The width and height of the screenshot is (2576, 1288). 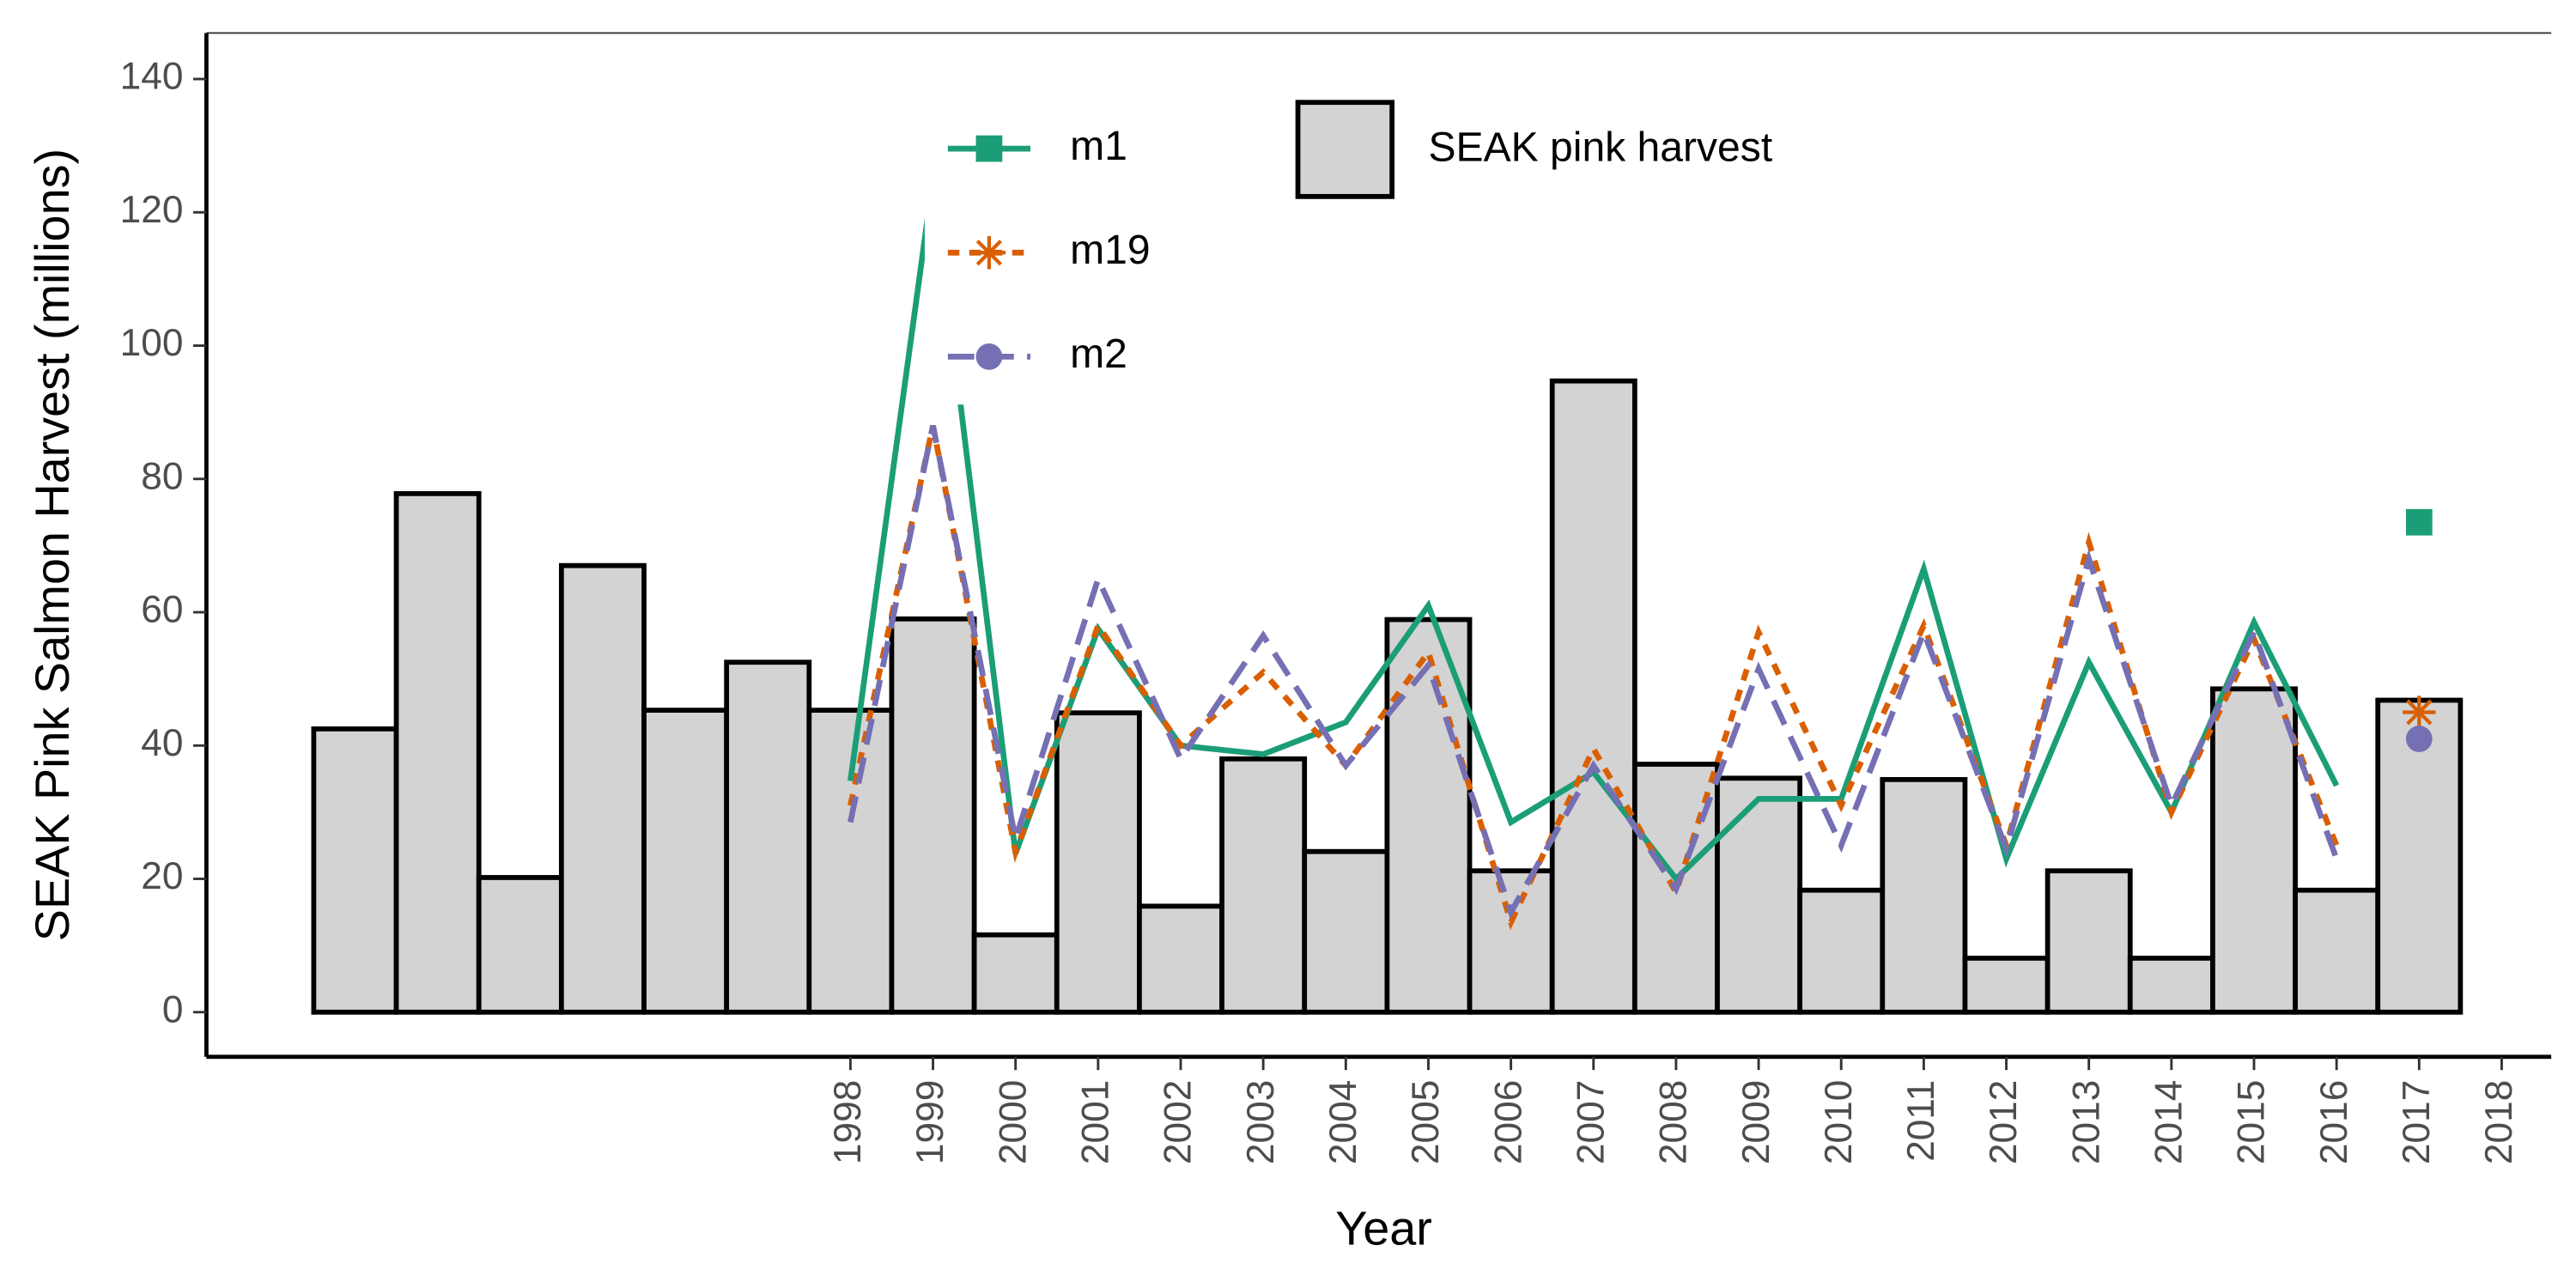 I want to click on x-tick-label: 1998, so click(x=848, y=1122).